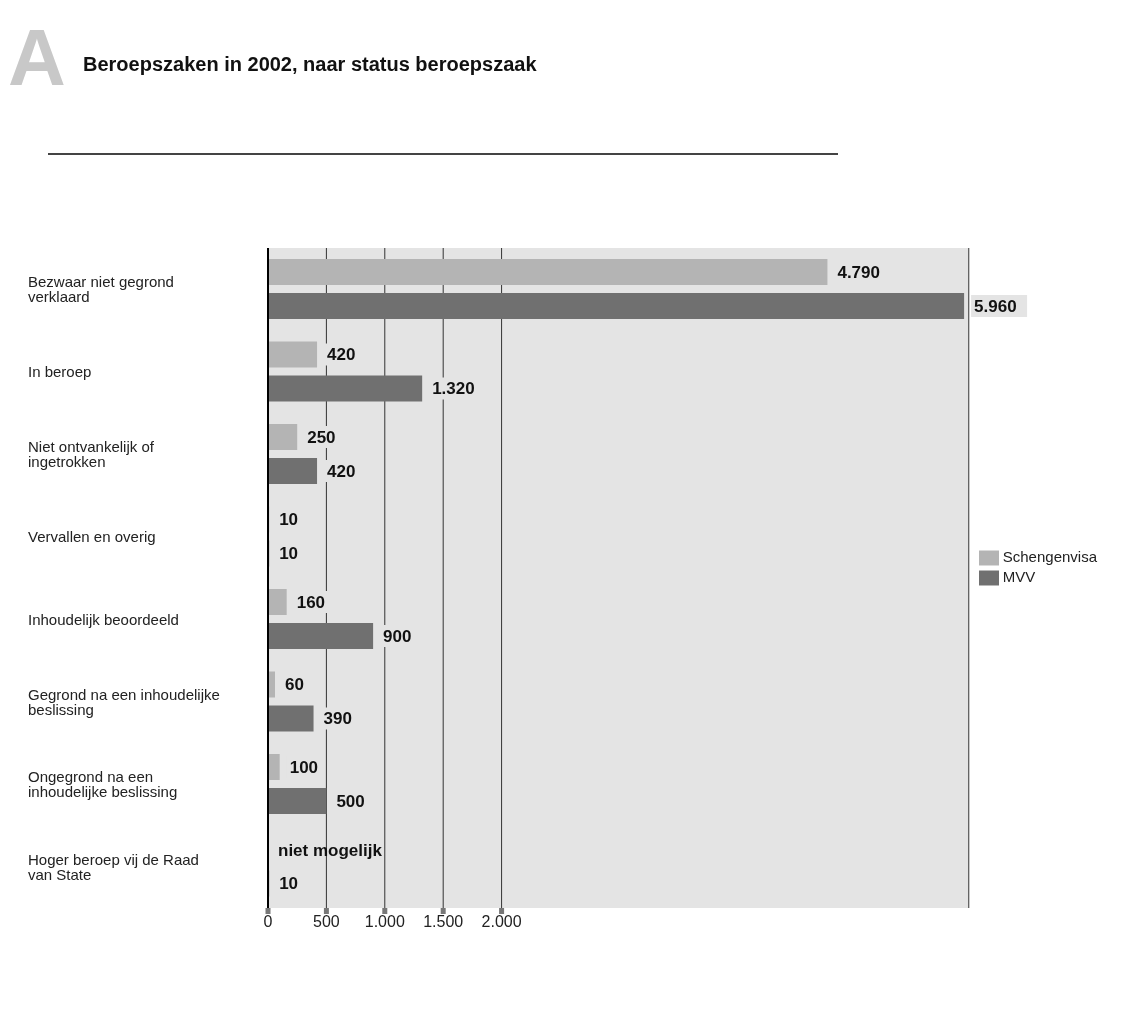 This screenshot has width=1145, height=1009. Describe the element at coordinates (103, 784) in the screenshot. I see `y-tick-label: Ongegrond na een inhoudelijke beslissing` at that location.